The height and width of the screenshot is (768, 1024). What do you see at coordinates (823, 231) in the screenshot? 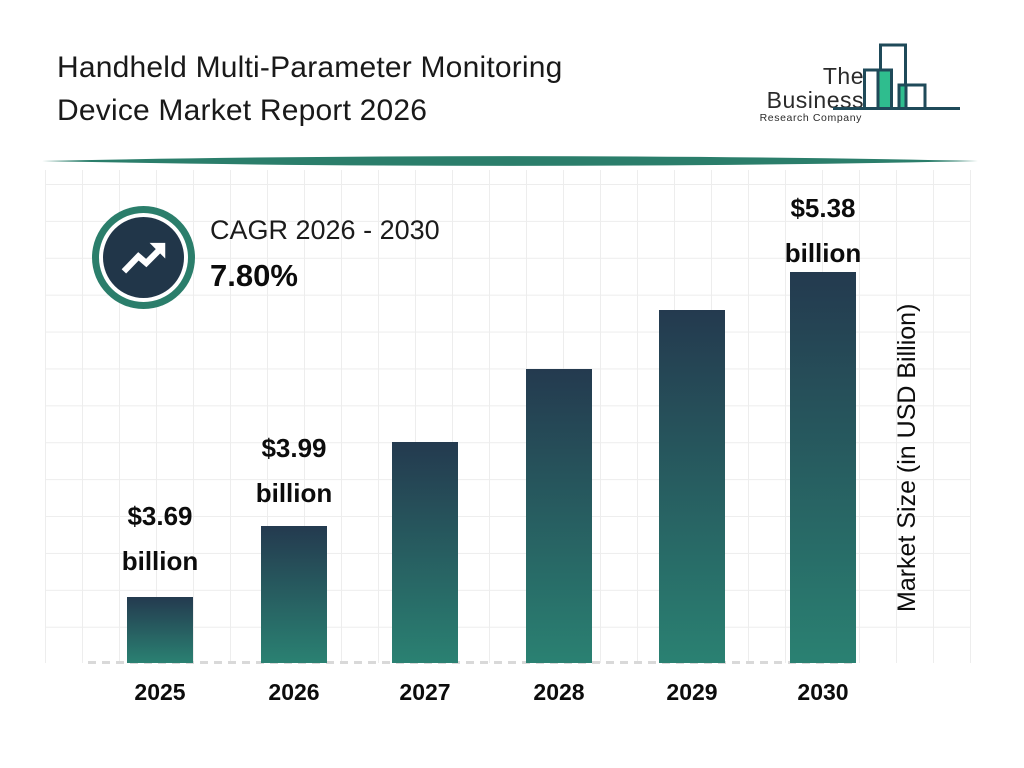
I see `bar-value-label-2030: $5.38 billion` at bounding box center [823, 231].